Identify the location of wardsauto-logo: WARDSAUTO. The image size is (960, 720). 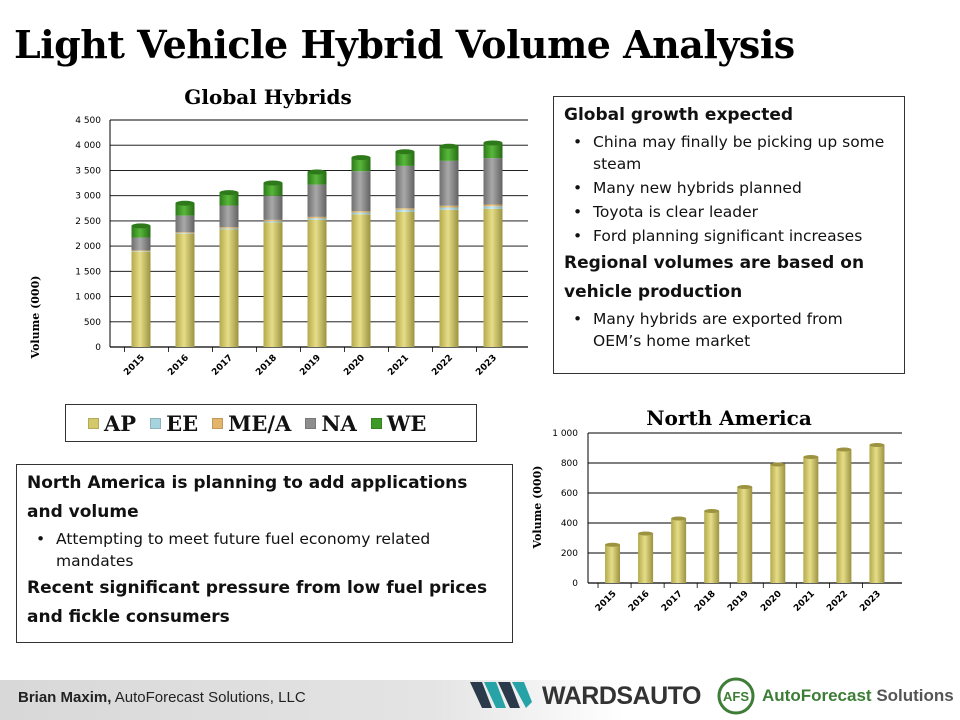
(584, 696).